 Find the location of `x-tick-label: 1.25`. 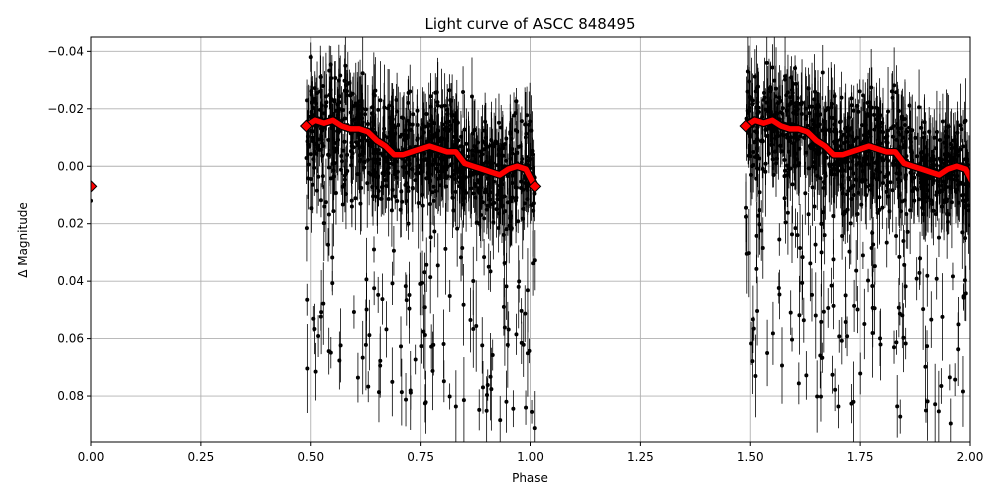

x-tick-label: 1.25 is located at coordinates (640, 457).